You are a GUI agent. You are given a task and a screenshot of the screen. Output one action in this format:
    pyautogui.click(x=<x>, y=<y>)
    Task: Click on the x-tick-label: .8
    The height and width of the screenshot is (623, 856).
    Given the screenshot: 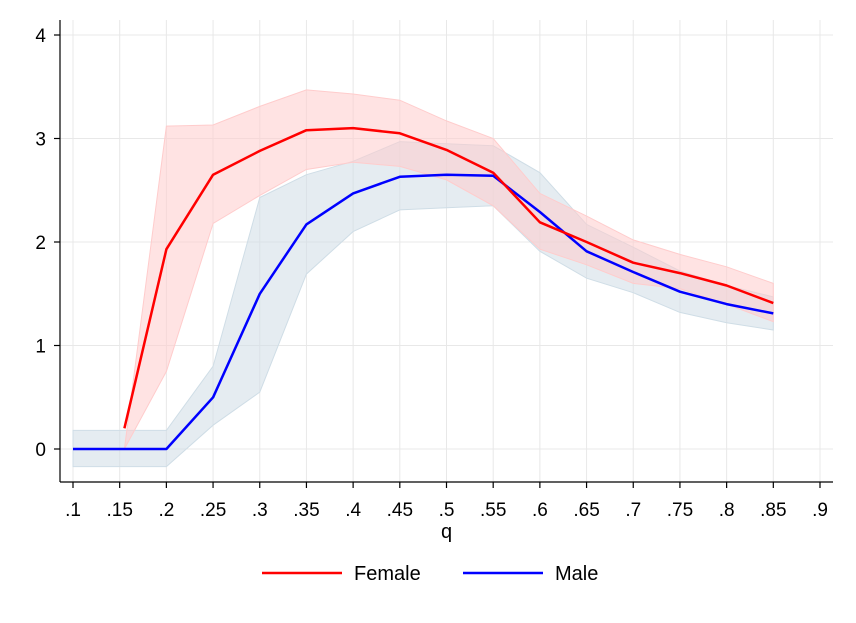 What is the action you would take?
    pyautogui.click(x=727, y=510)
    